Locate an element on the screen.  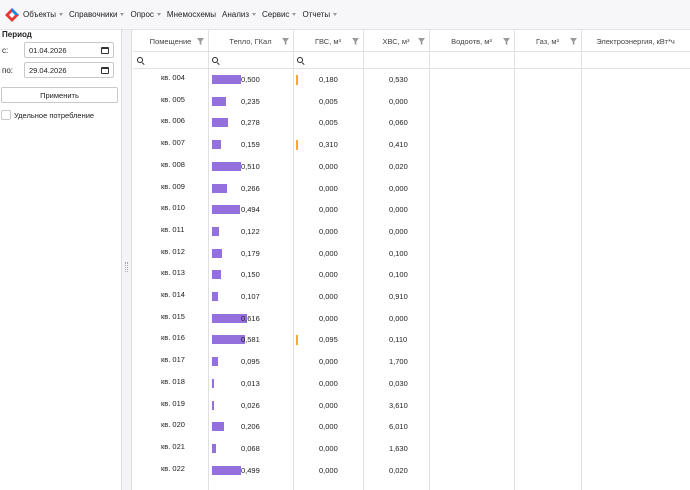
table-row: кв. 016 0,581 0,095 0,110 is located at coordinates (411, 344).